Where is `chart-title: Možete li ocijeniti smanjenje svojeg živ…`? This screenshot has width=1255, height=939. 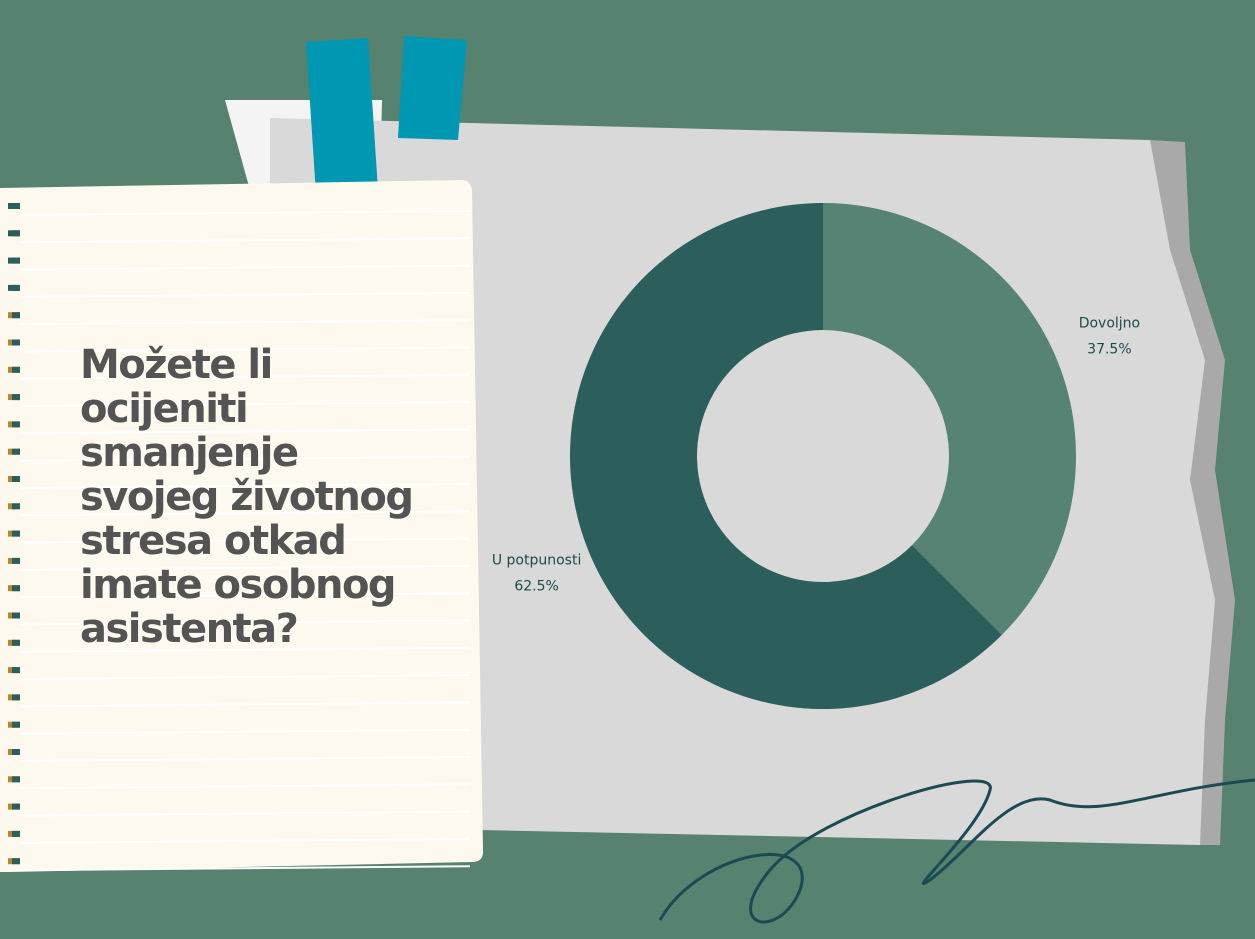 chart-title: Možete li ocijeniti smanjenje svojeg živ… is located at coordinates (247, 497).